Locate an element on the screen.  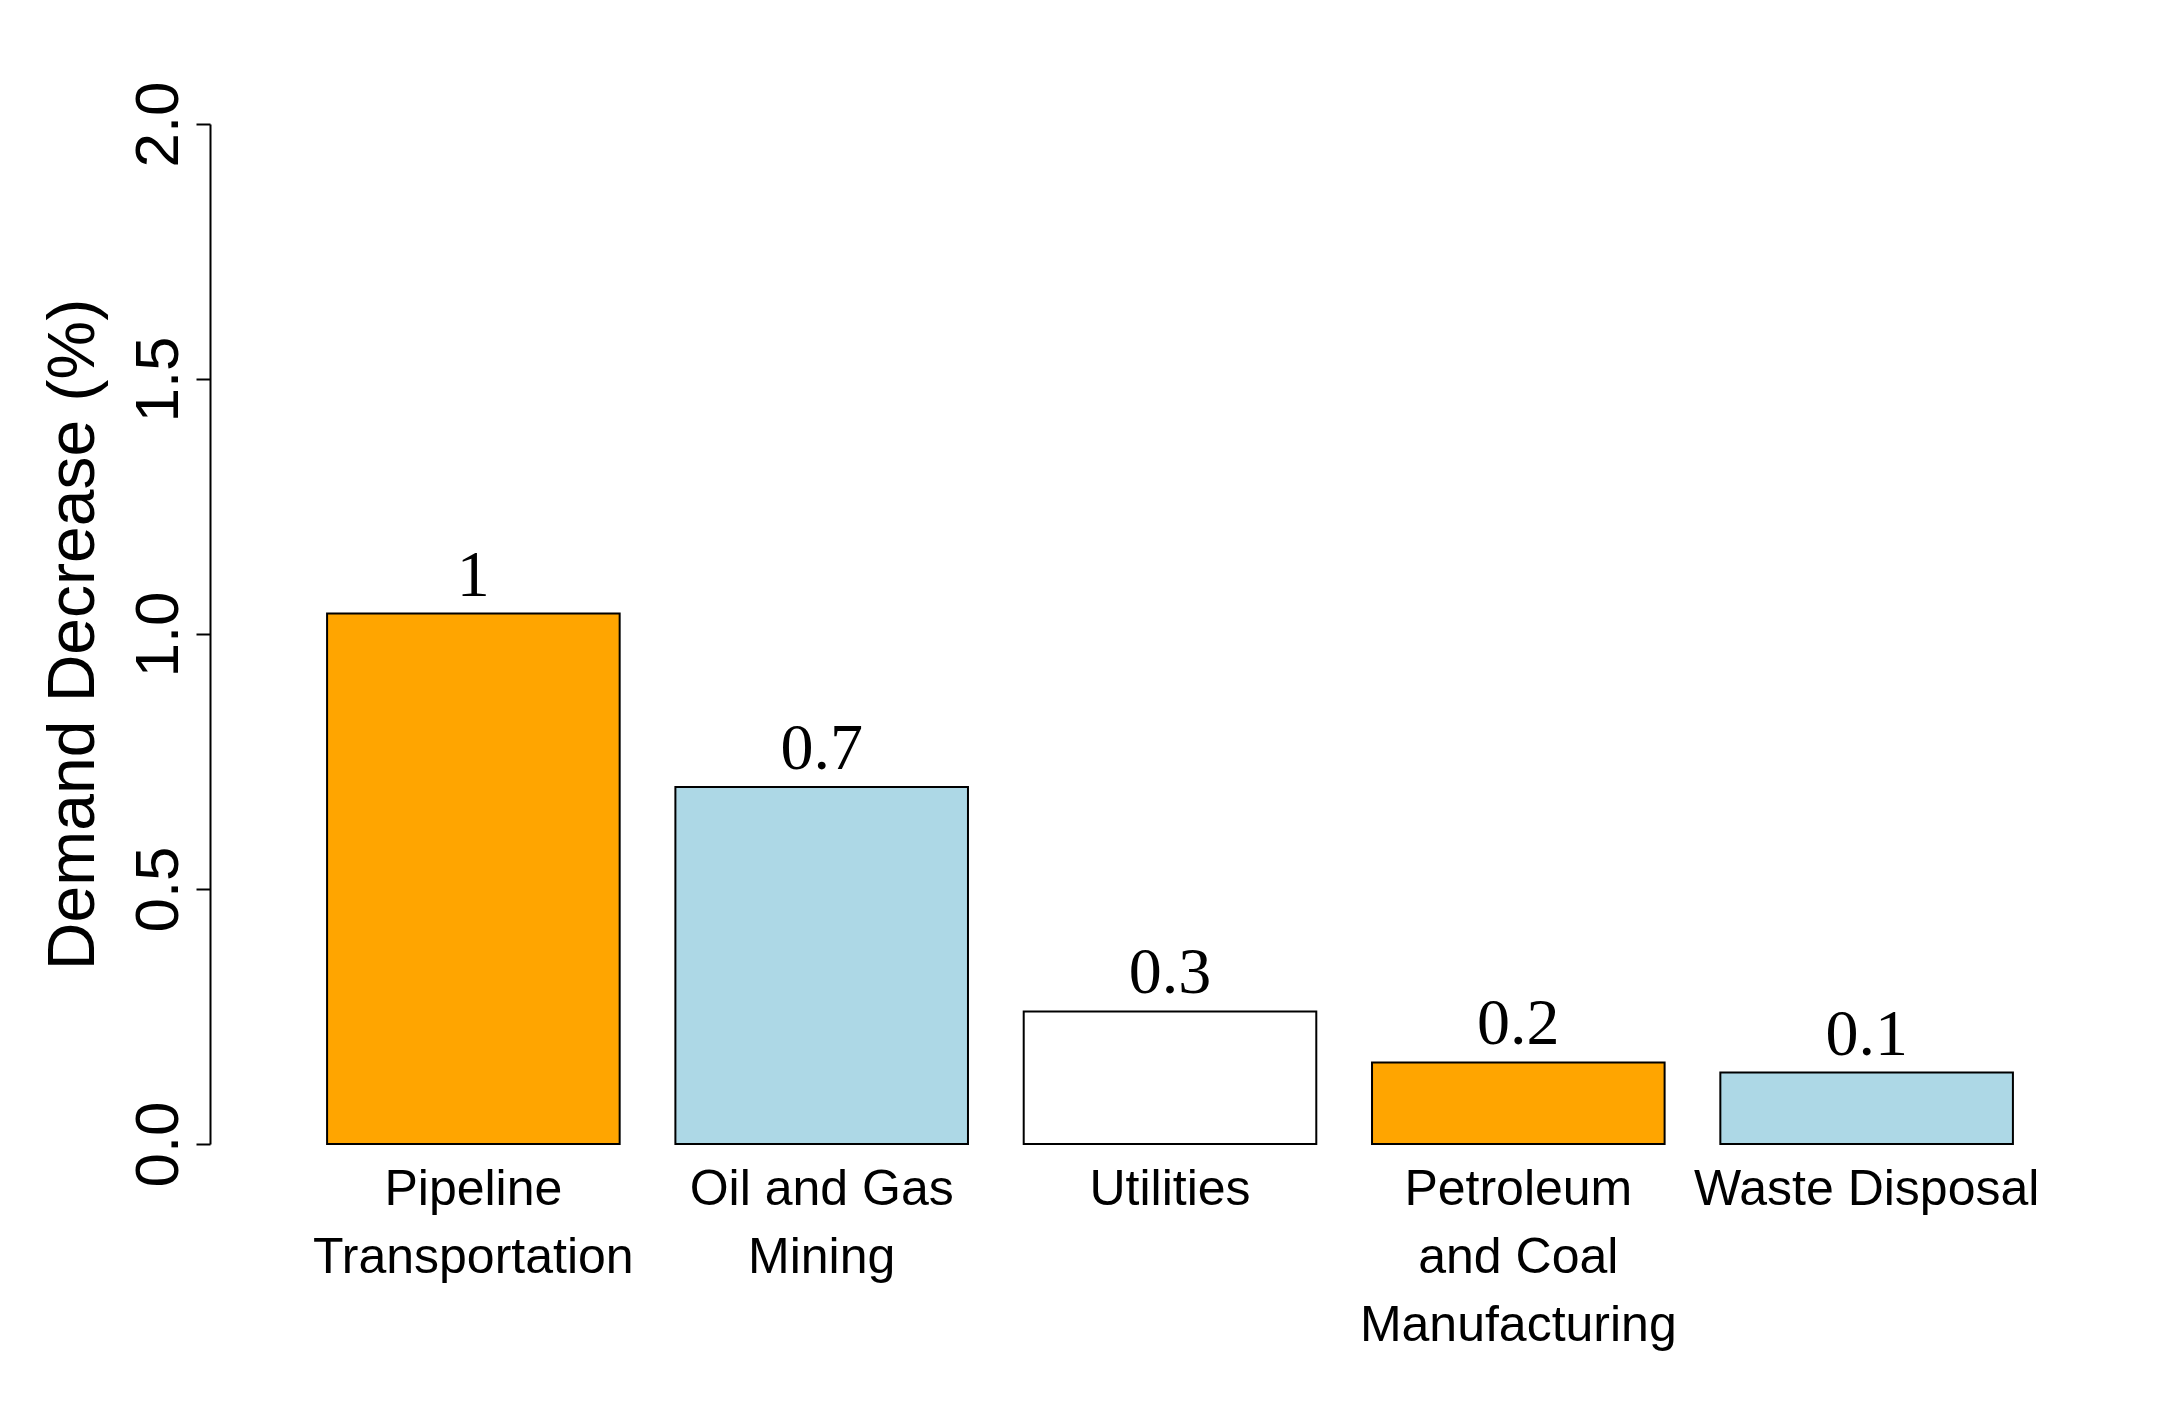
data-label: 1 is located at coordinates (473, 573).